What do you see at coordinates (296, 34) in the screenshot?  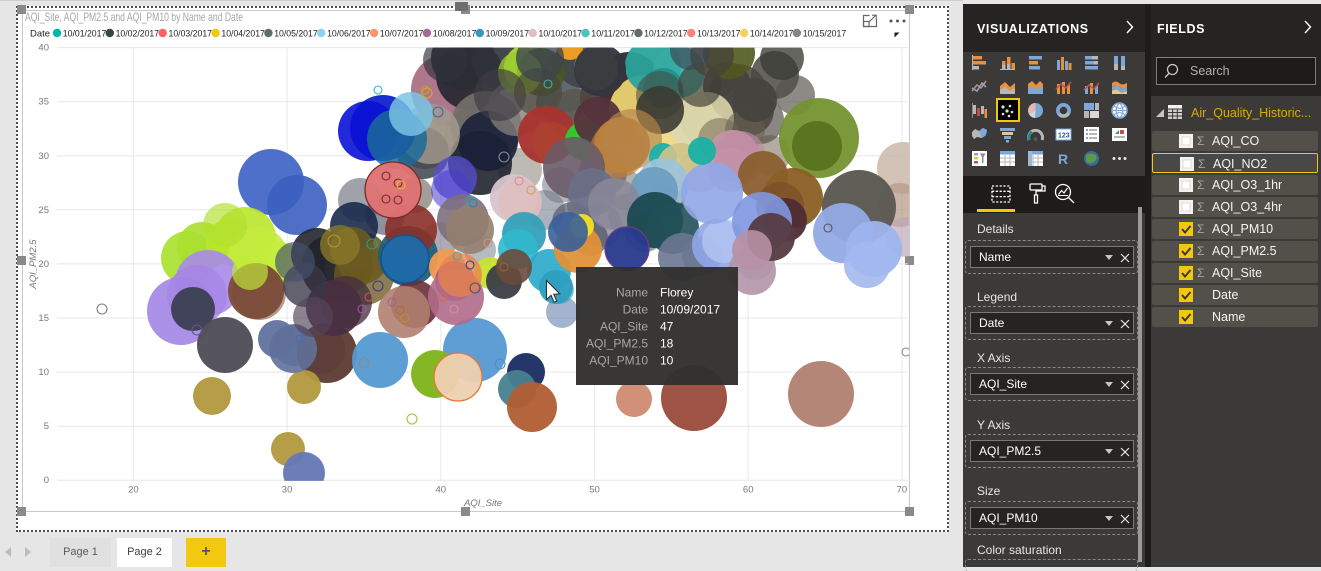 I see `svg-text: 10/05/2017` at bounding box center [296, 34].